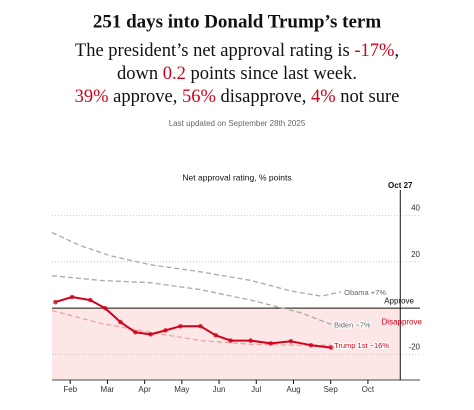 This screenshot has height=410, width=474. Describe the element at coordinates (368, 389) in the screenshot. I see `x-tick-label: Oct` at that location.